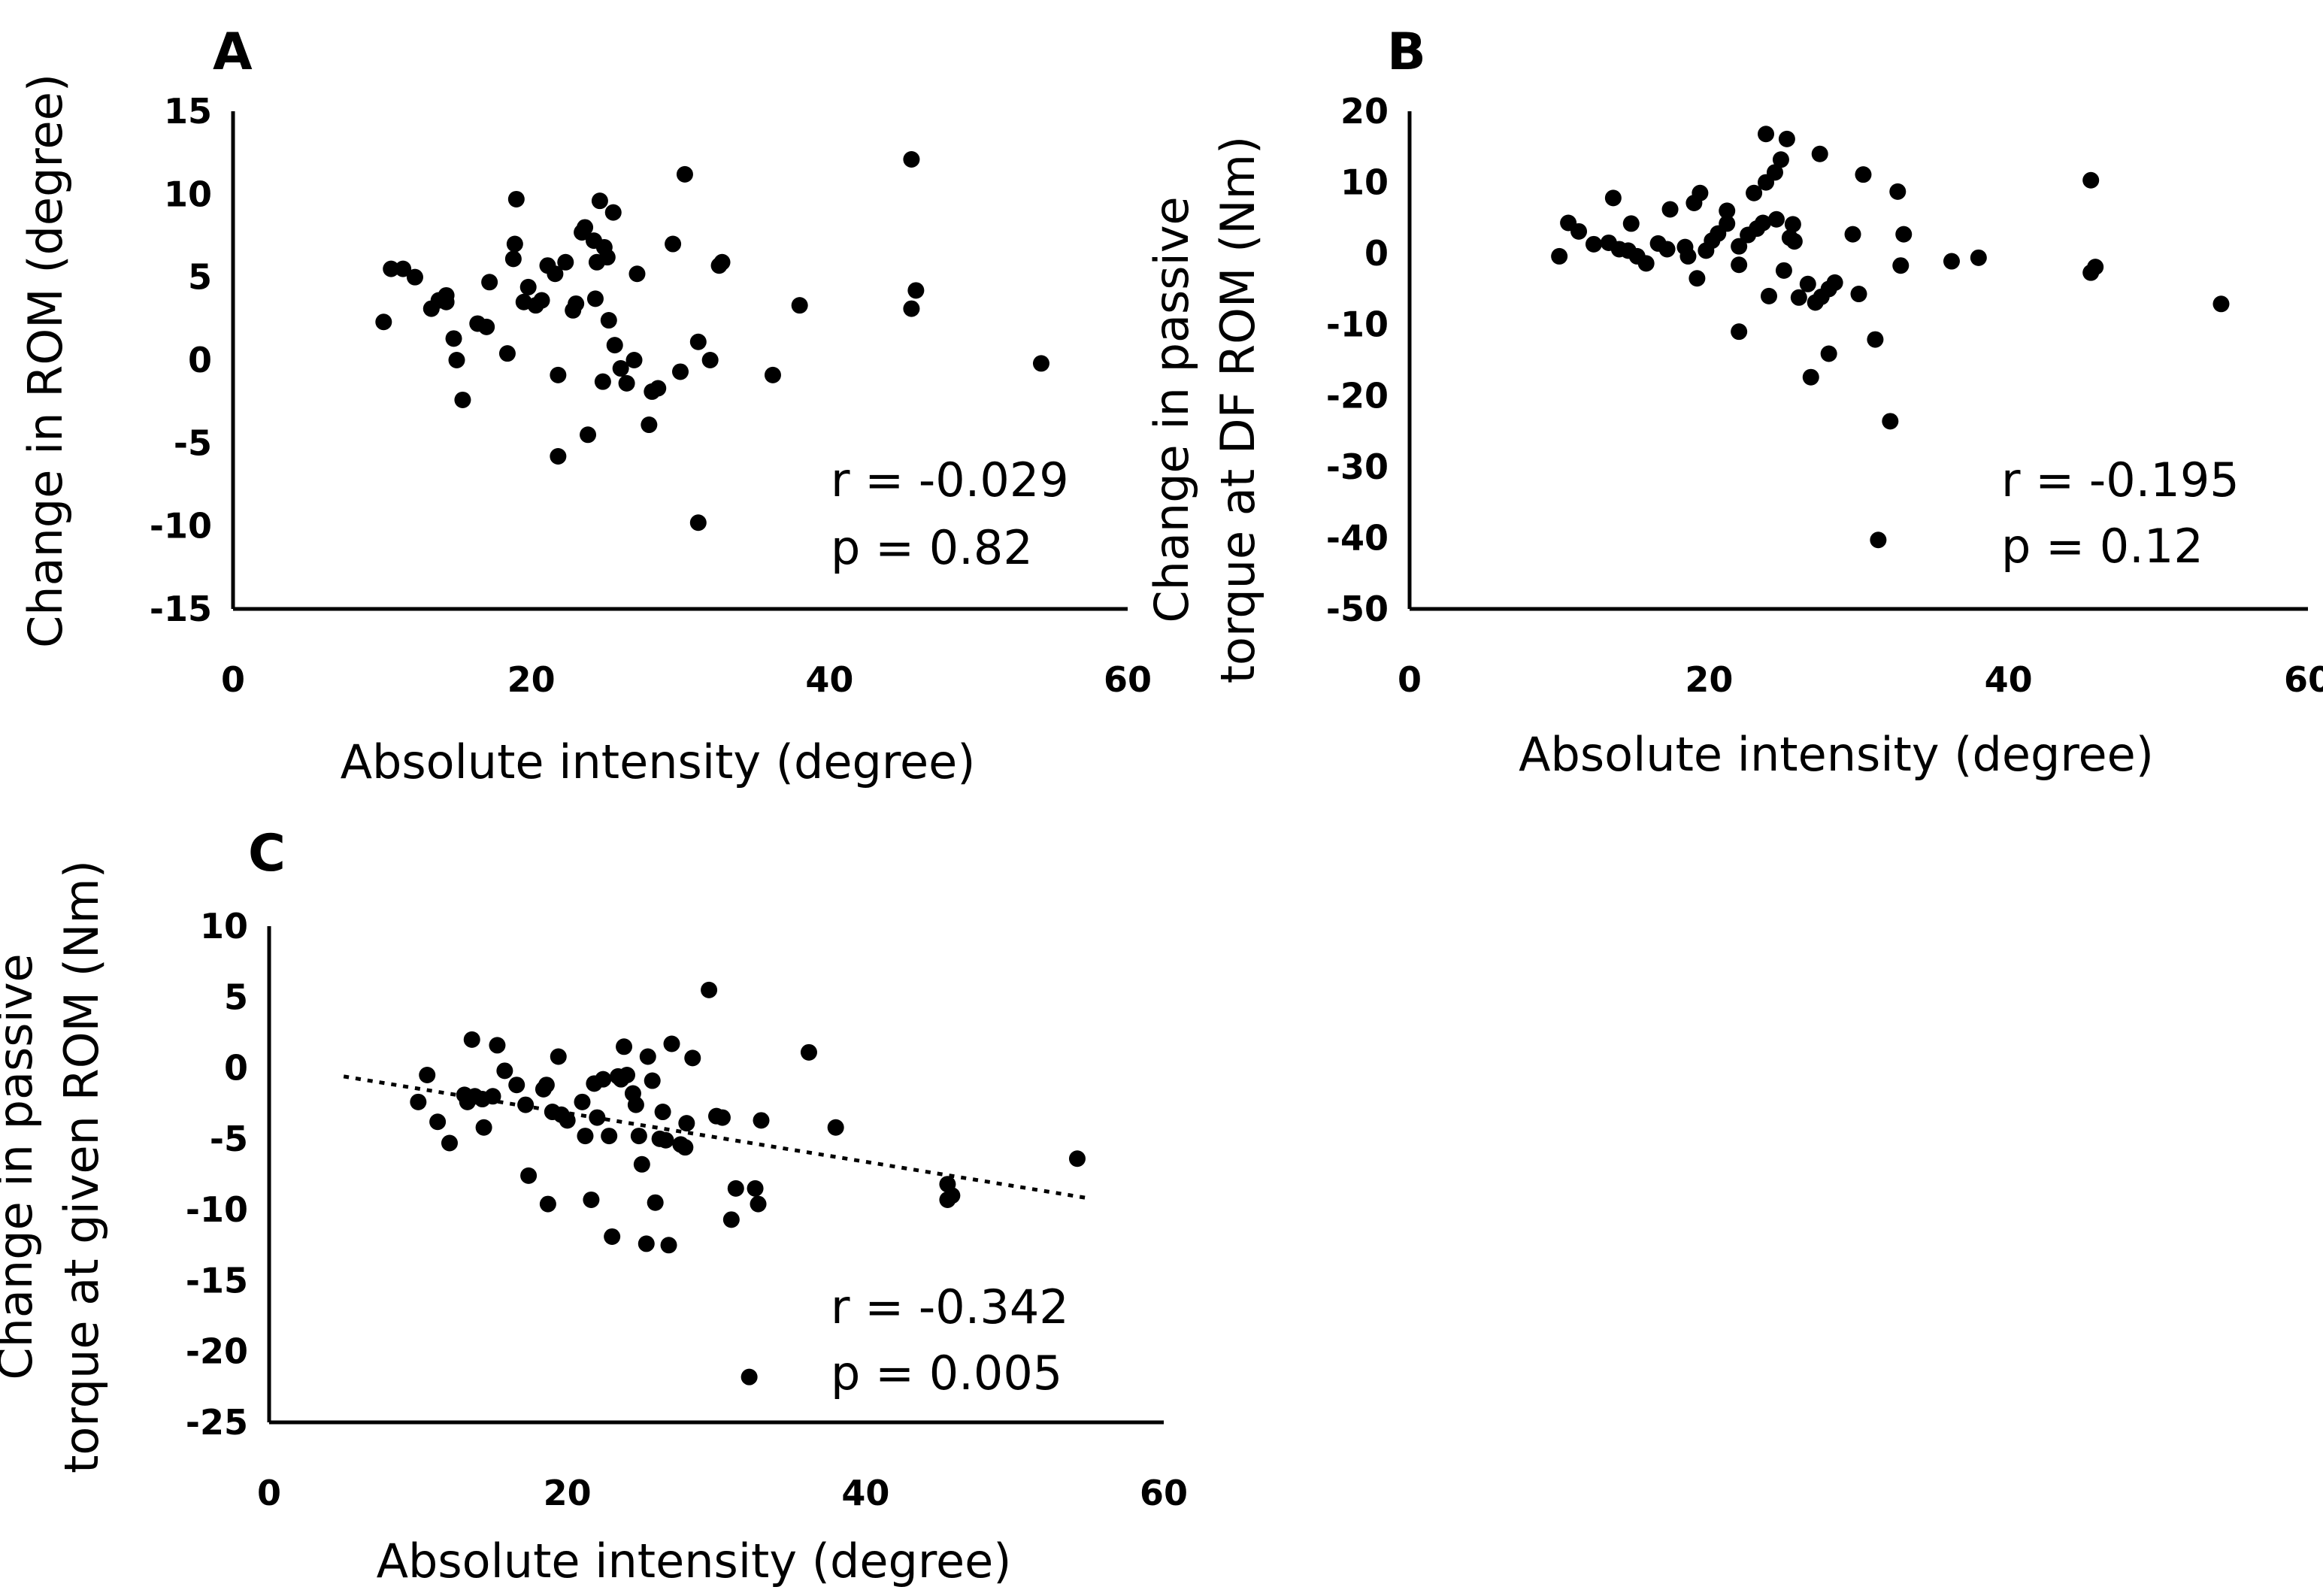  I want to click on chart-b-stat-annotation: r = -0.195, so click(2121, 480).